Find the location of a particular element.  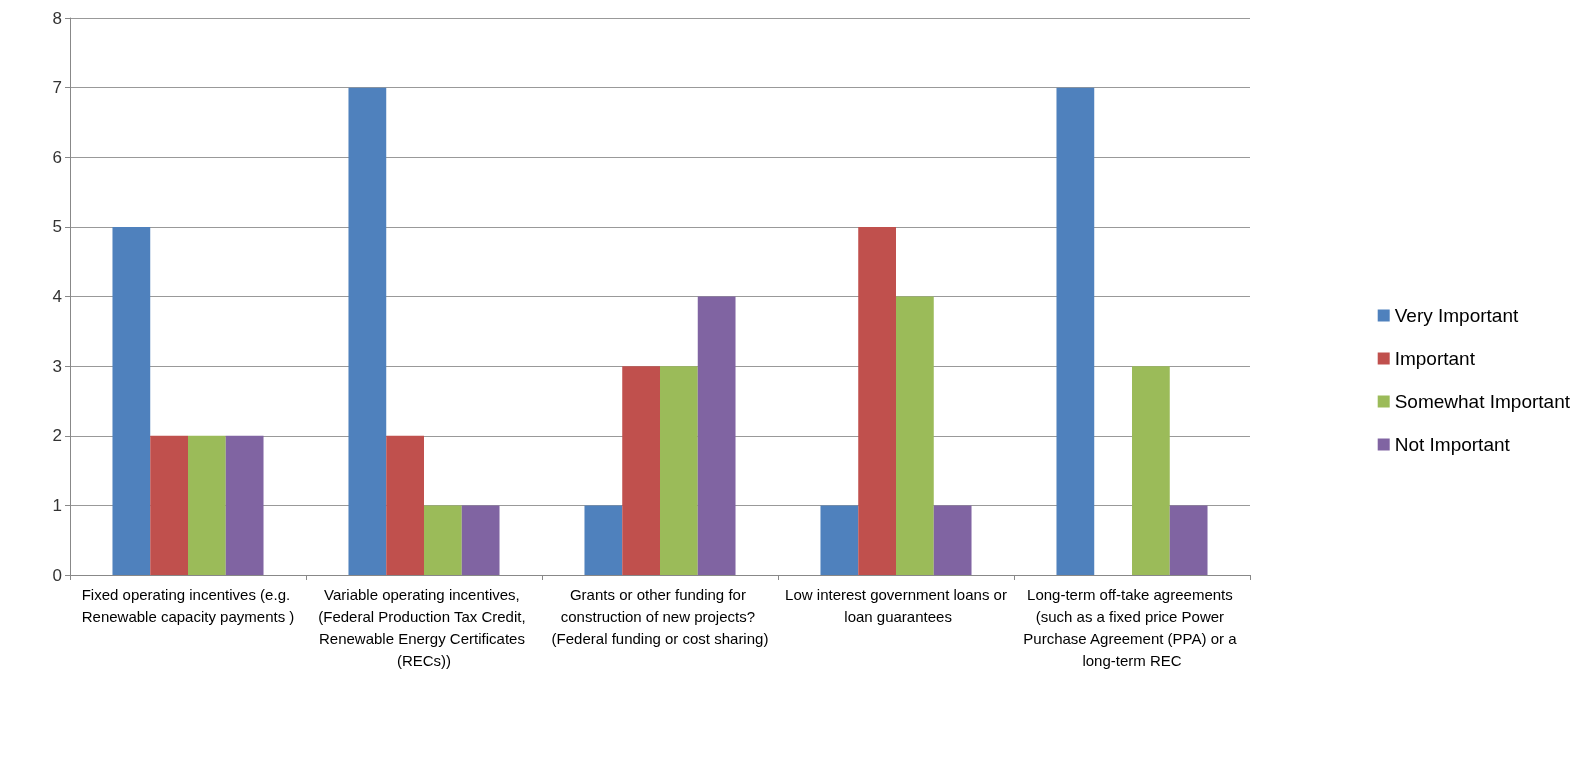

x-tick-label: Grants or other funding for construction of new projects? (Federal funding or cost sharing) is located at coordinates (660, 616).